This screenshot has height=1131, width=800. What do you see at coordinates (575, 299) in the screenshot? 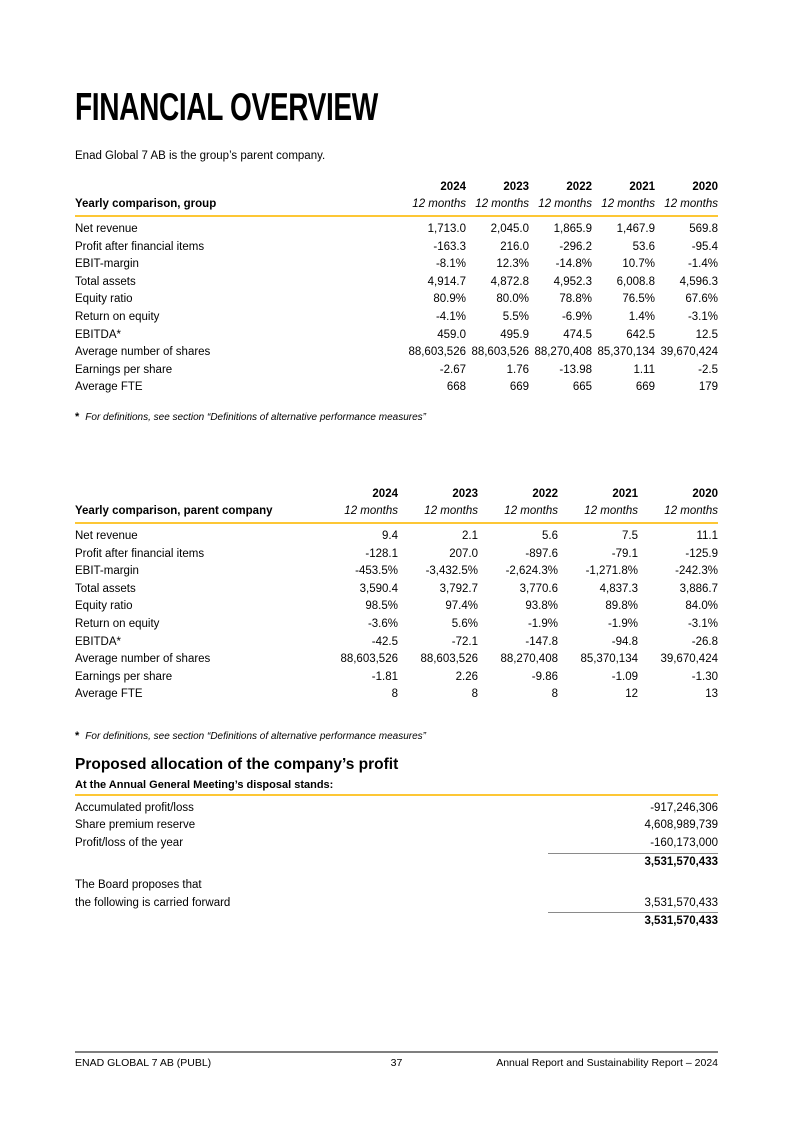
I see `cell-value: 78.8%` at bounding box center [575, 299].